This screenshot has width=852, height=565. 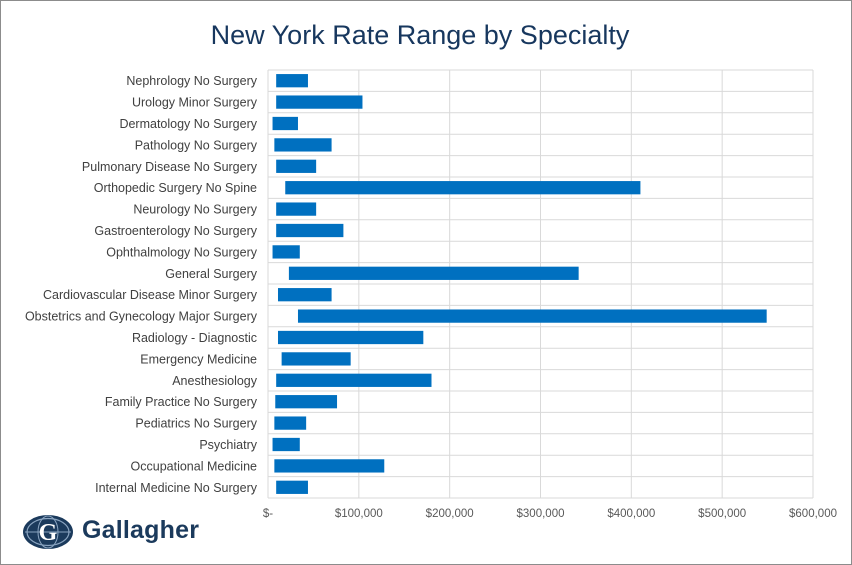 What do you see at coordinates (170, 167) in the screenshot?
I see `category-label: Pulmonary Disease No Surgery` at bounding box center [170, 167].